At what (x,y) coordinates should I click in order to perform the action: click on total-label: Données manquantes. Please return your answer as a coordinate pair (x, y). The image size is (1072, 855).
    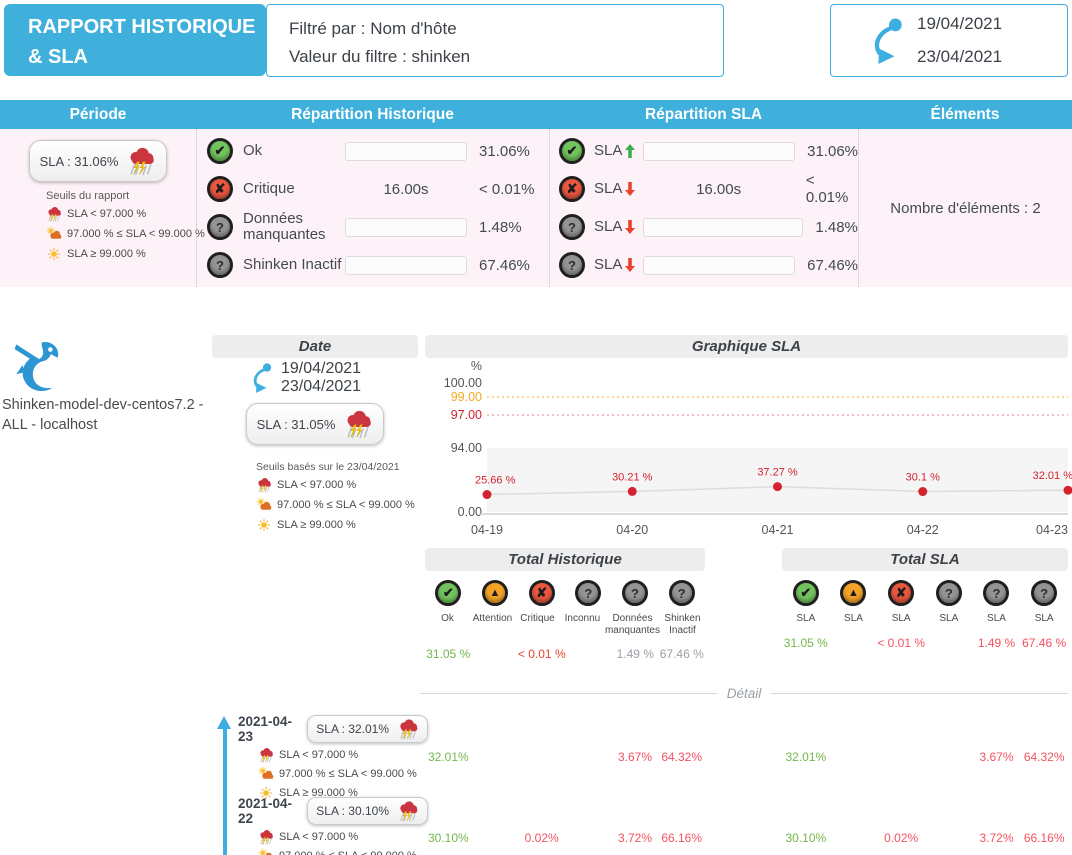
    Looking at the image, I should click on (632, 624).